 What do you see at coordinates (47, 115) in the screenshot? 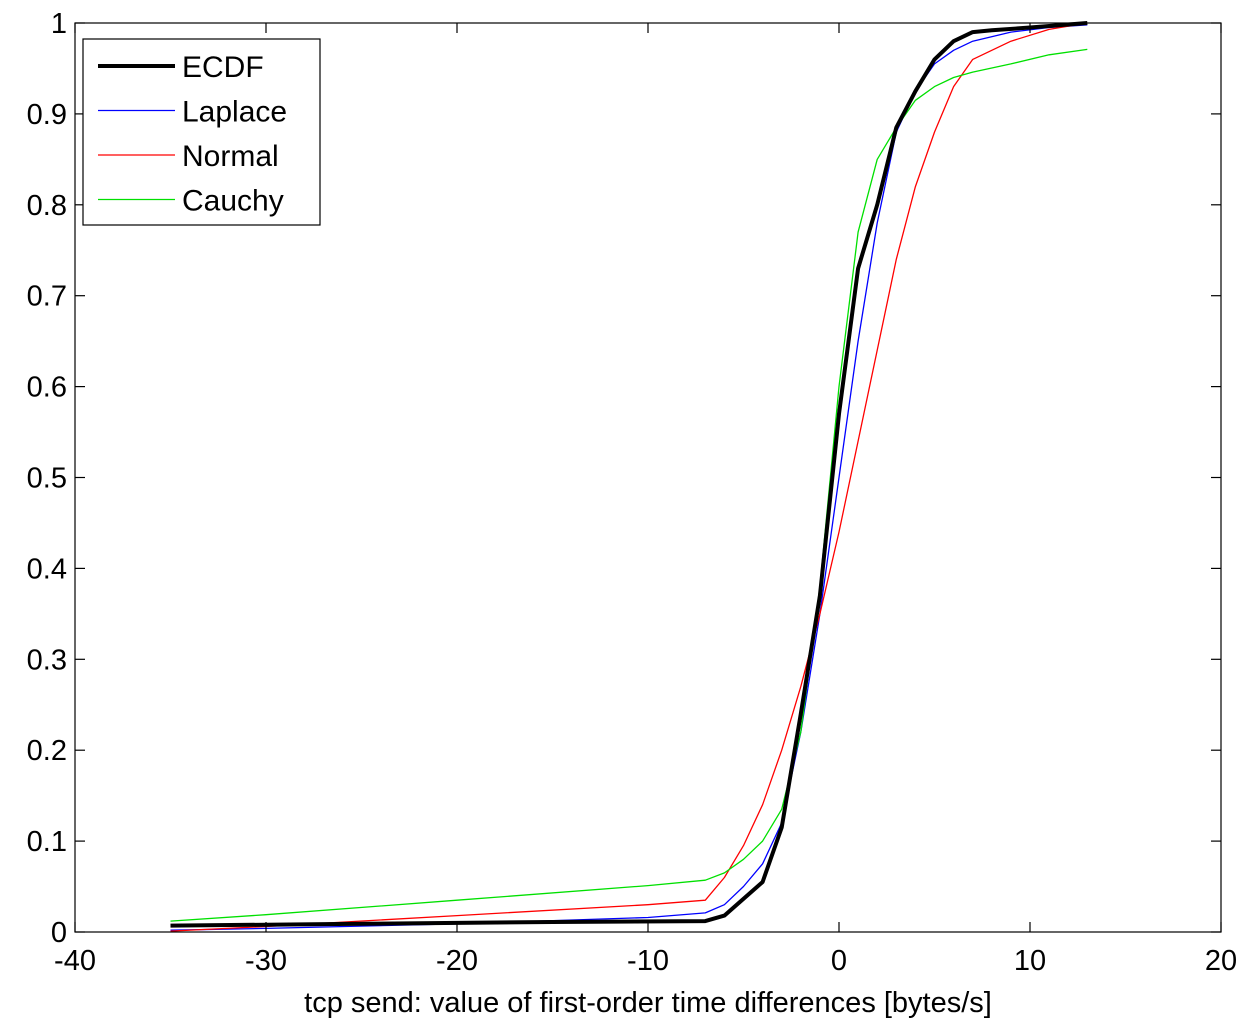
I see `y-tick-label: 0.9` at bounding box center [47, 115].